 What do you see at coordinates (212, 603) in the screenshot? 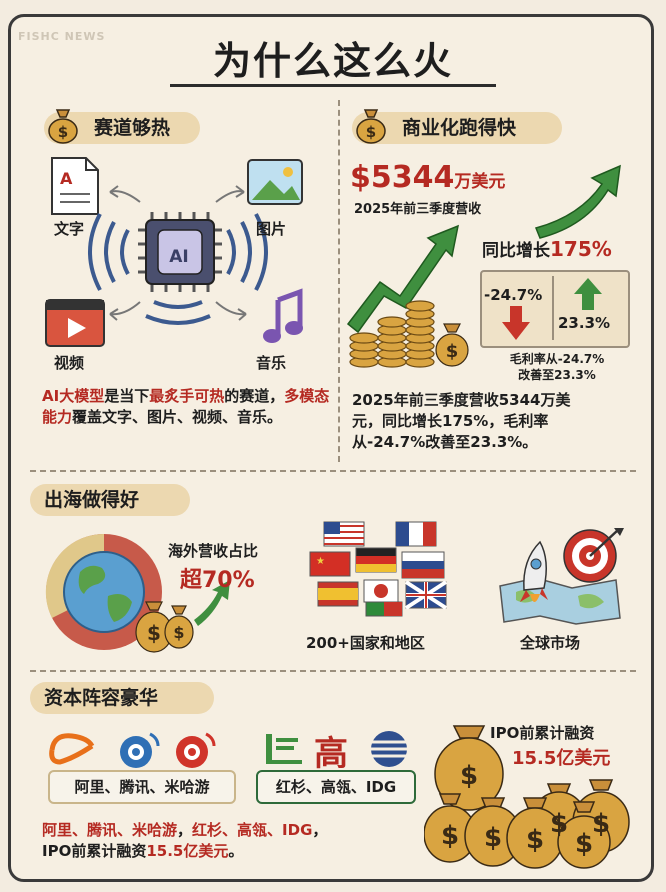
I see `growth-arrow-icon` at bounding box center [212, 603].